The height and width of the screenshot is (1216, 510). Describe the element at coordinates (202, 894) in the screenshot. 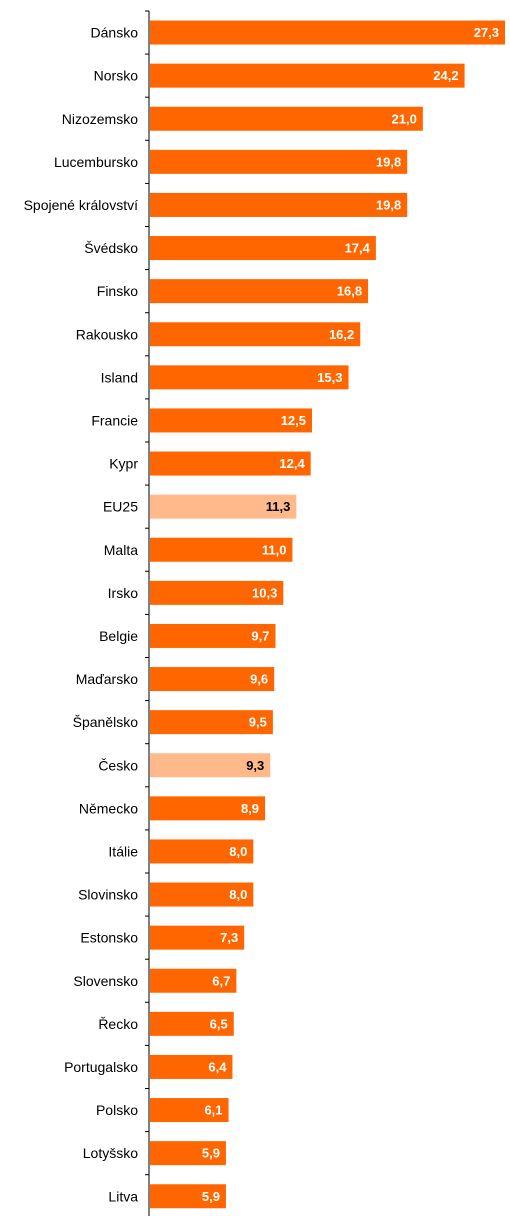

I see `bar-slovinsko` at that location.